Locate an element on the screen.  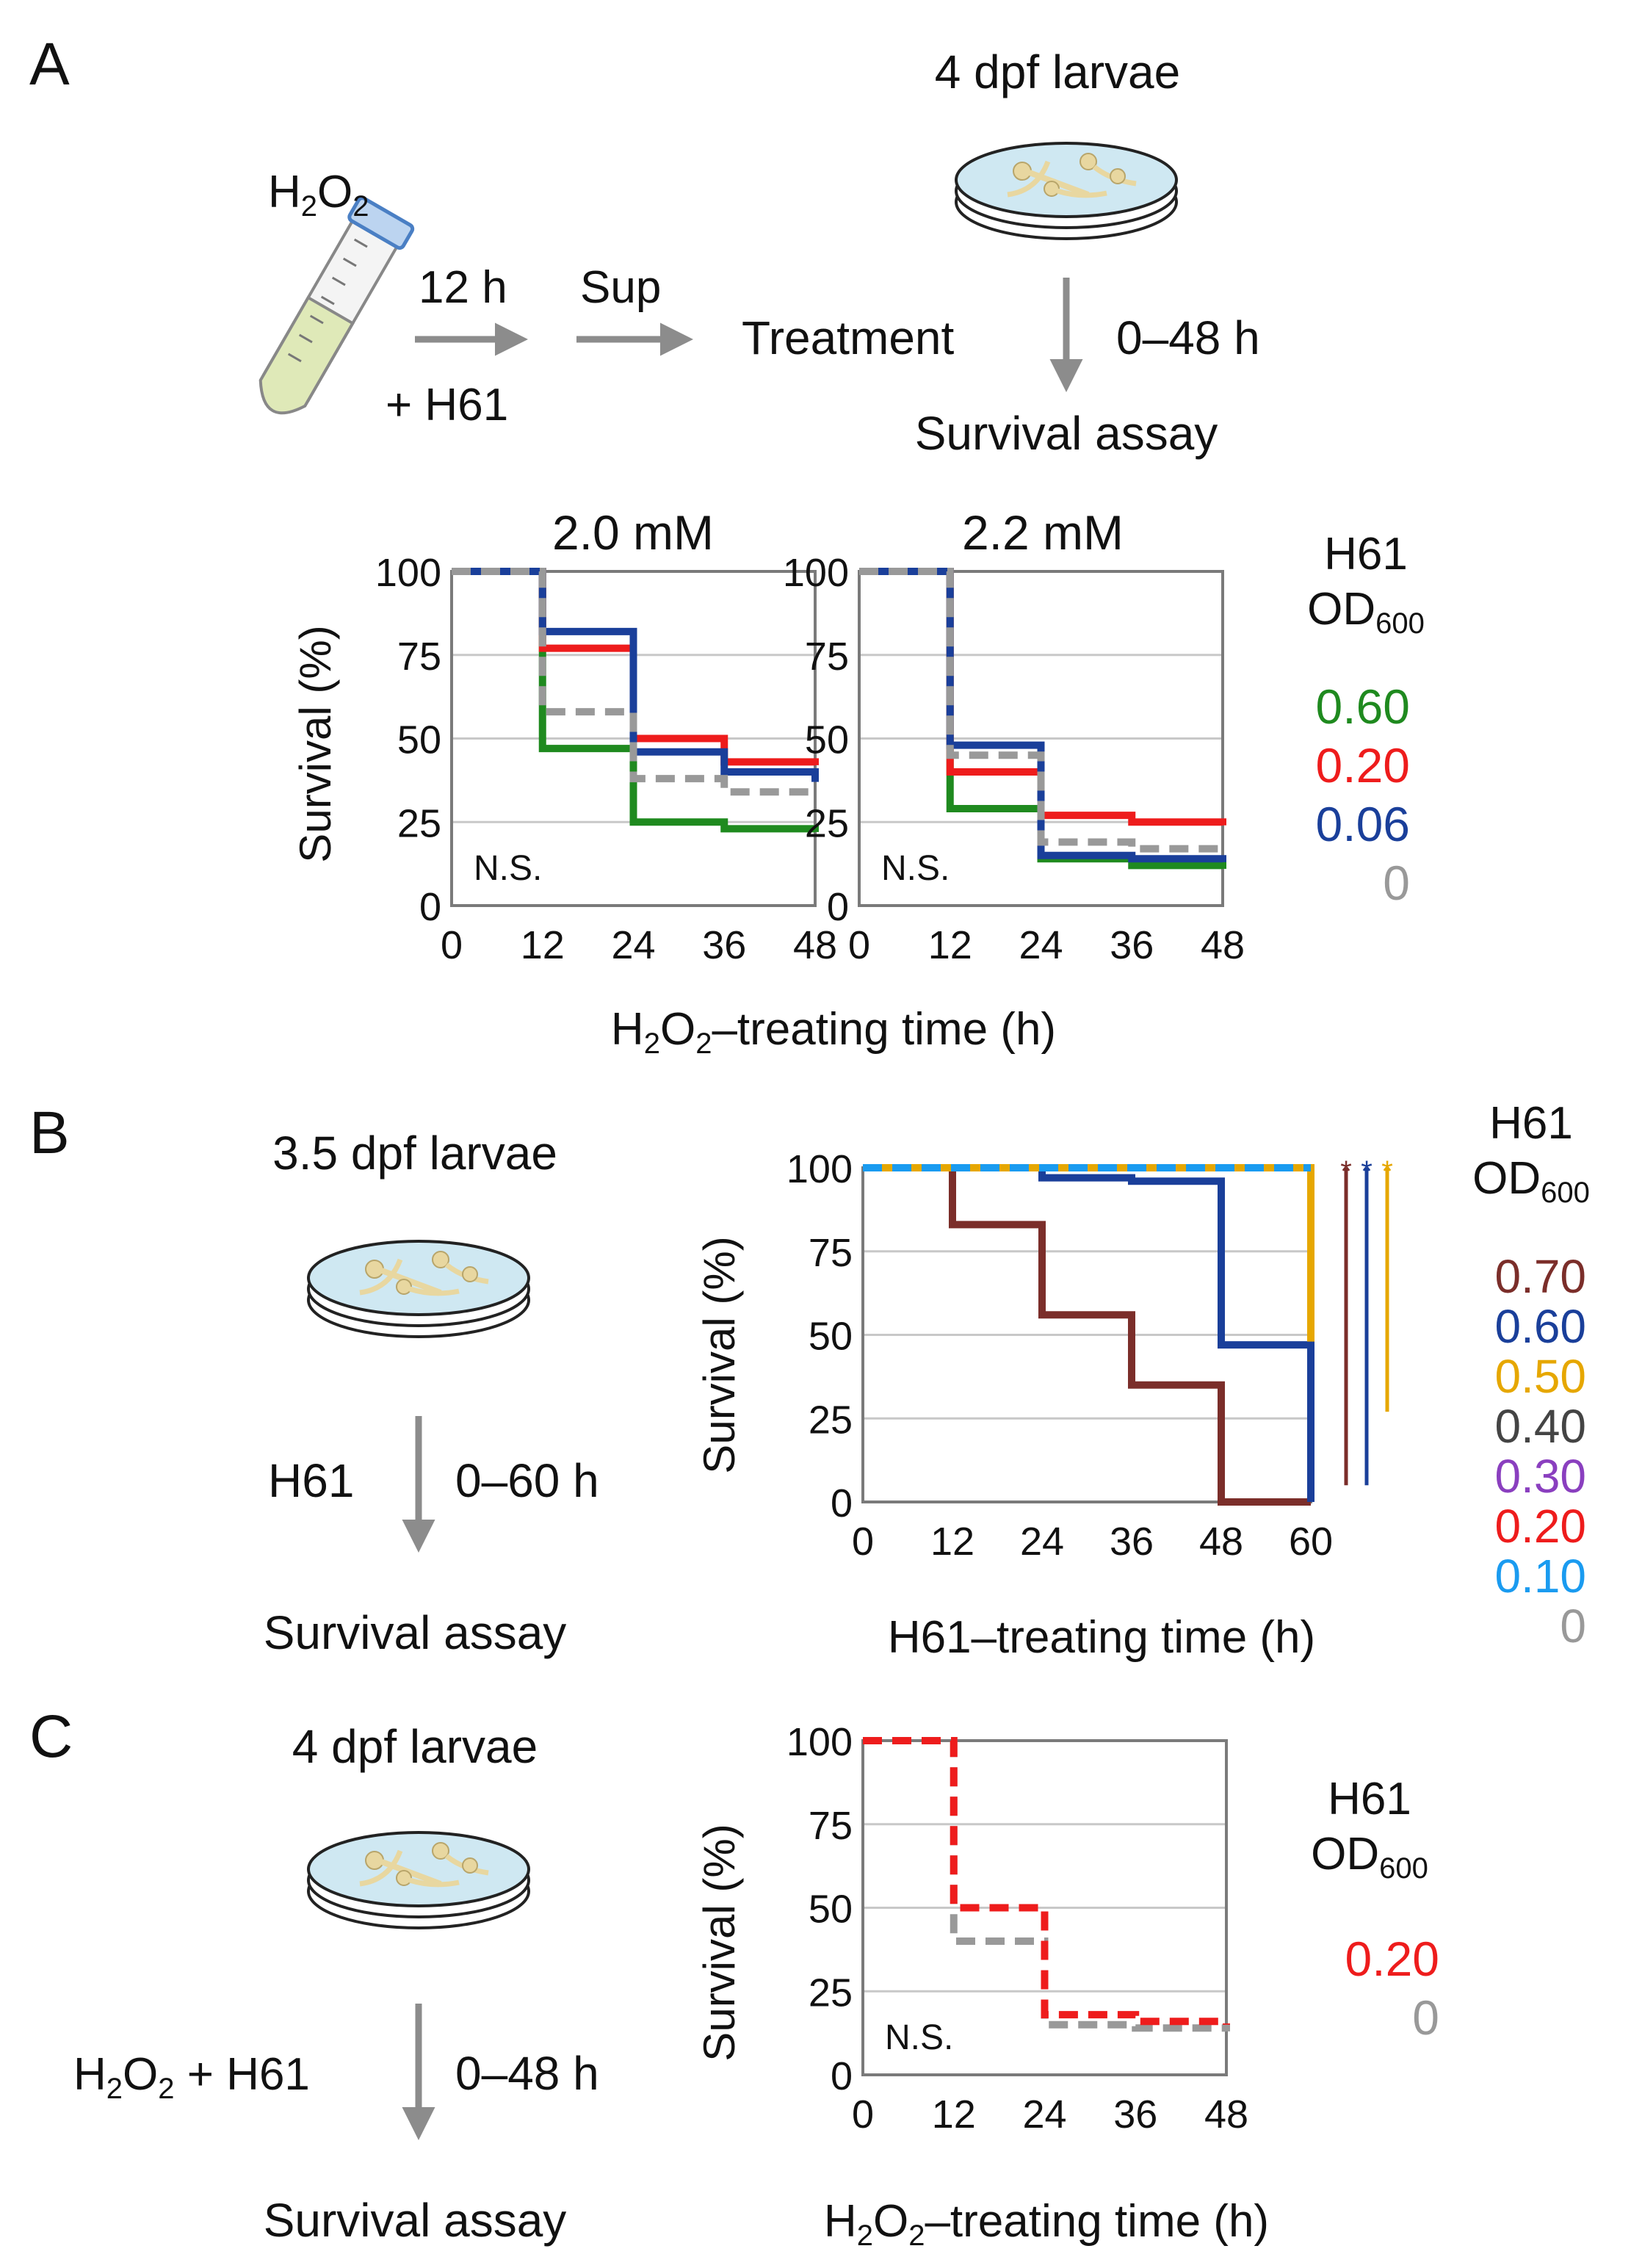
legend-c-item: 0 is located at coordinates (1425, 2017).